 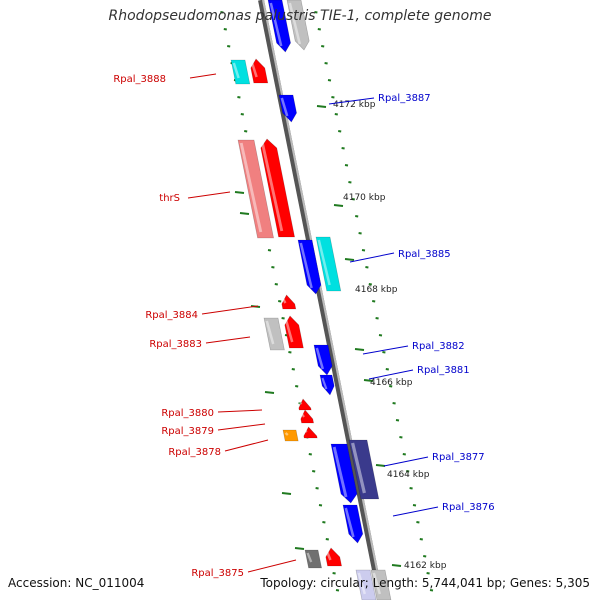 I want to click on gene-thrS, so click(x=277, y=188).